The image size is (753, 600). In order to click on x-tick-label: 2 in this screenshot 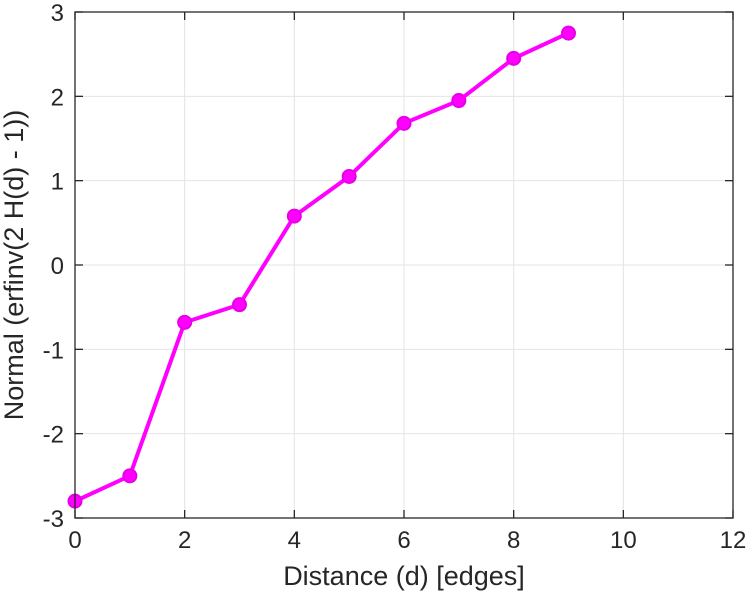, I will do `click(184, 540)`.